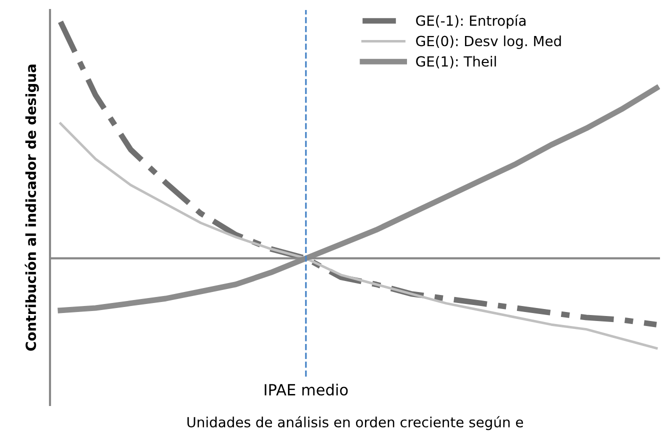  I want to click on legend-label: GE(1): Theil, so click(456, 62).